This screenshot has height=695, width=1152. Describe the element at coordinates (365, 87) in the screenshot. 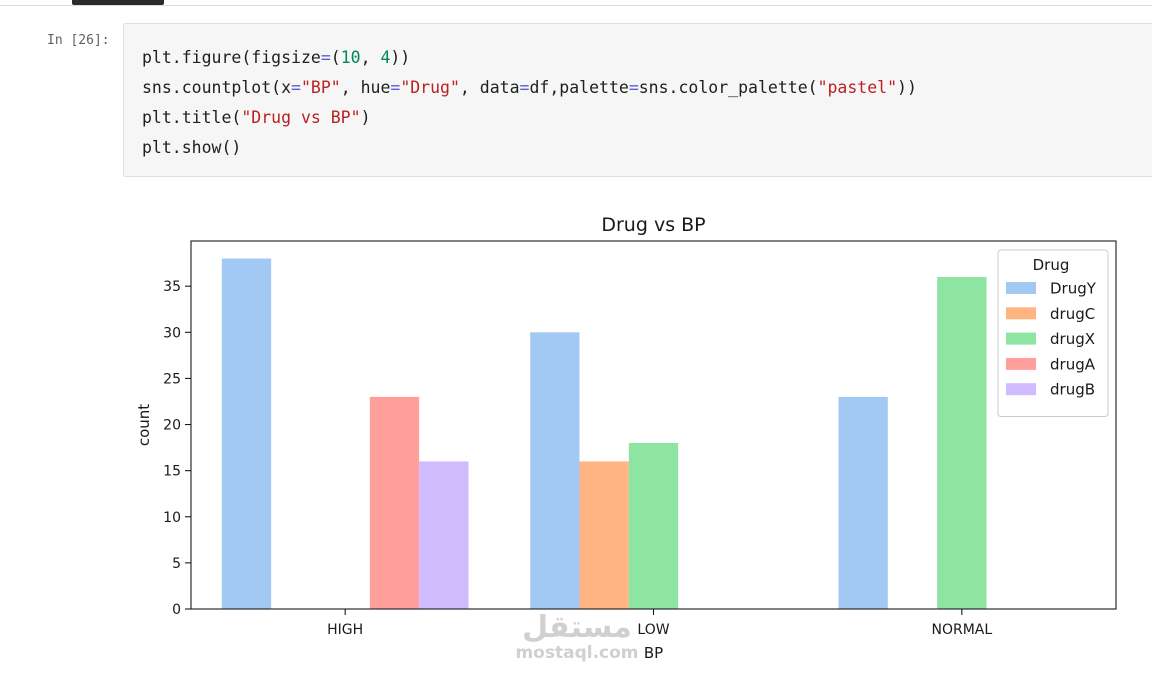

I see `code-token: , hue` at that location.